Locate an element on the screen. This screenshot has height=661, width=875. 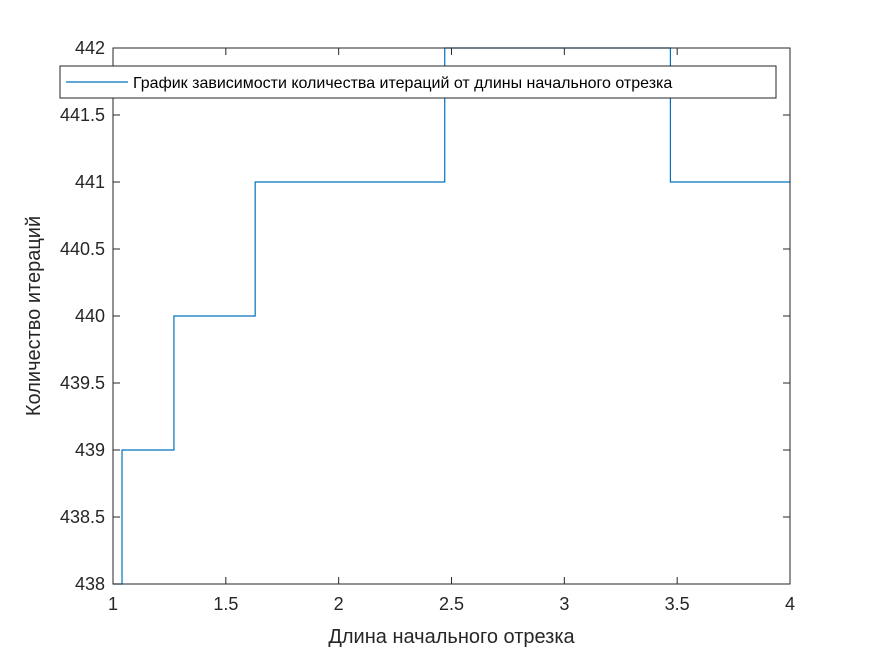
y-tick-label: 438 is located at coordinates (90, 584).